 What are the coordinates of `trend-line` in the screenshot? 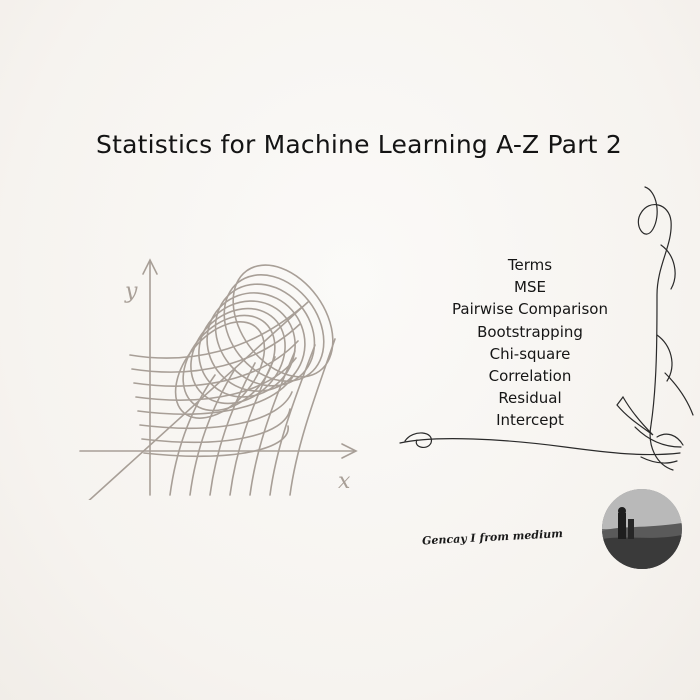 It's located at (198, 400).